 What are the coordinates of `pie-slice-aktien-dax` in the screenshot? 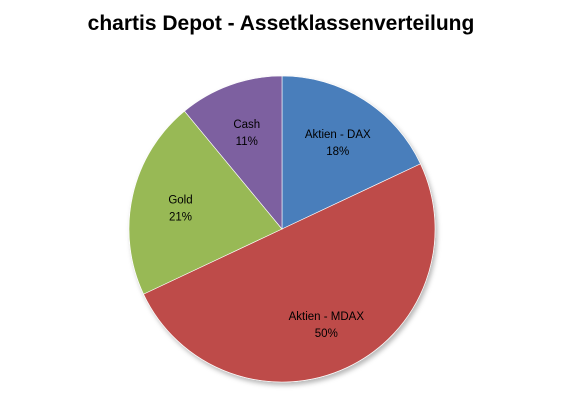 It's located at (351, 152).